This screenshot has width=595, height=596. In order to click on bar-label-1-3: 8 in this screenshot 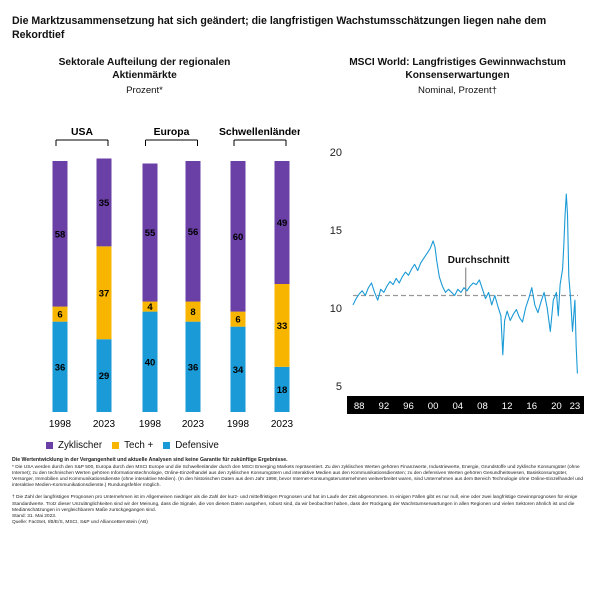, I will do `click(192, 312)`.